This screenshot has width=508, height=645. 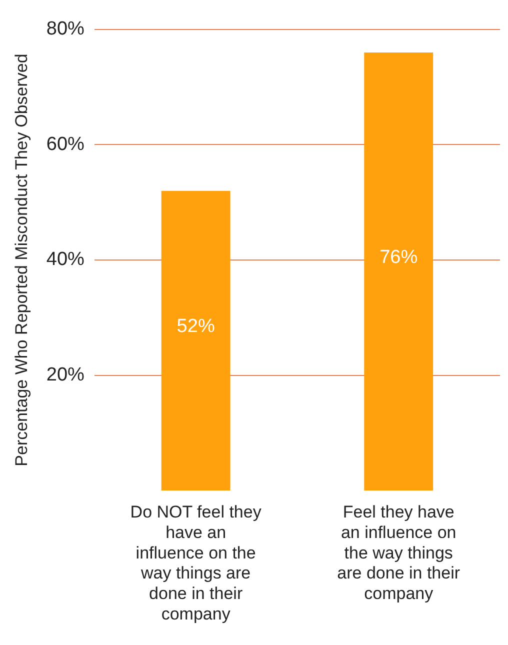 I want to click on y-tick-label: 40%, so click(x=65, y=259).